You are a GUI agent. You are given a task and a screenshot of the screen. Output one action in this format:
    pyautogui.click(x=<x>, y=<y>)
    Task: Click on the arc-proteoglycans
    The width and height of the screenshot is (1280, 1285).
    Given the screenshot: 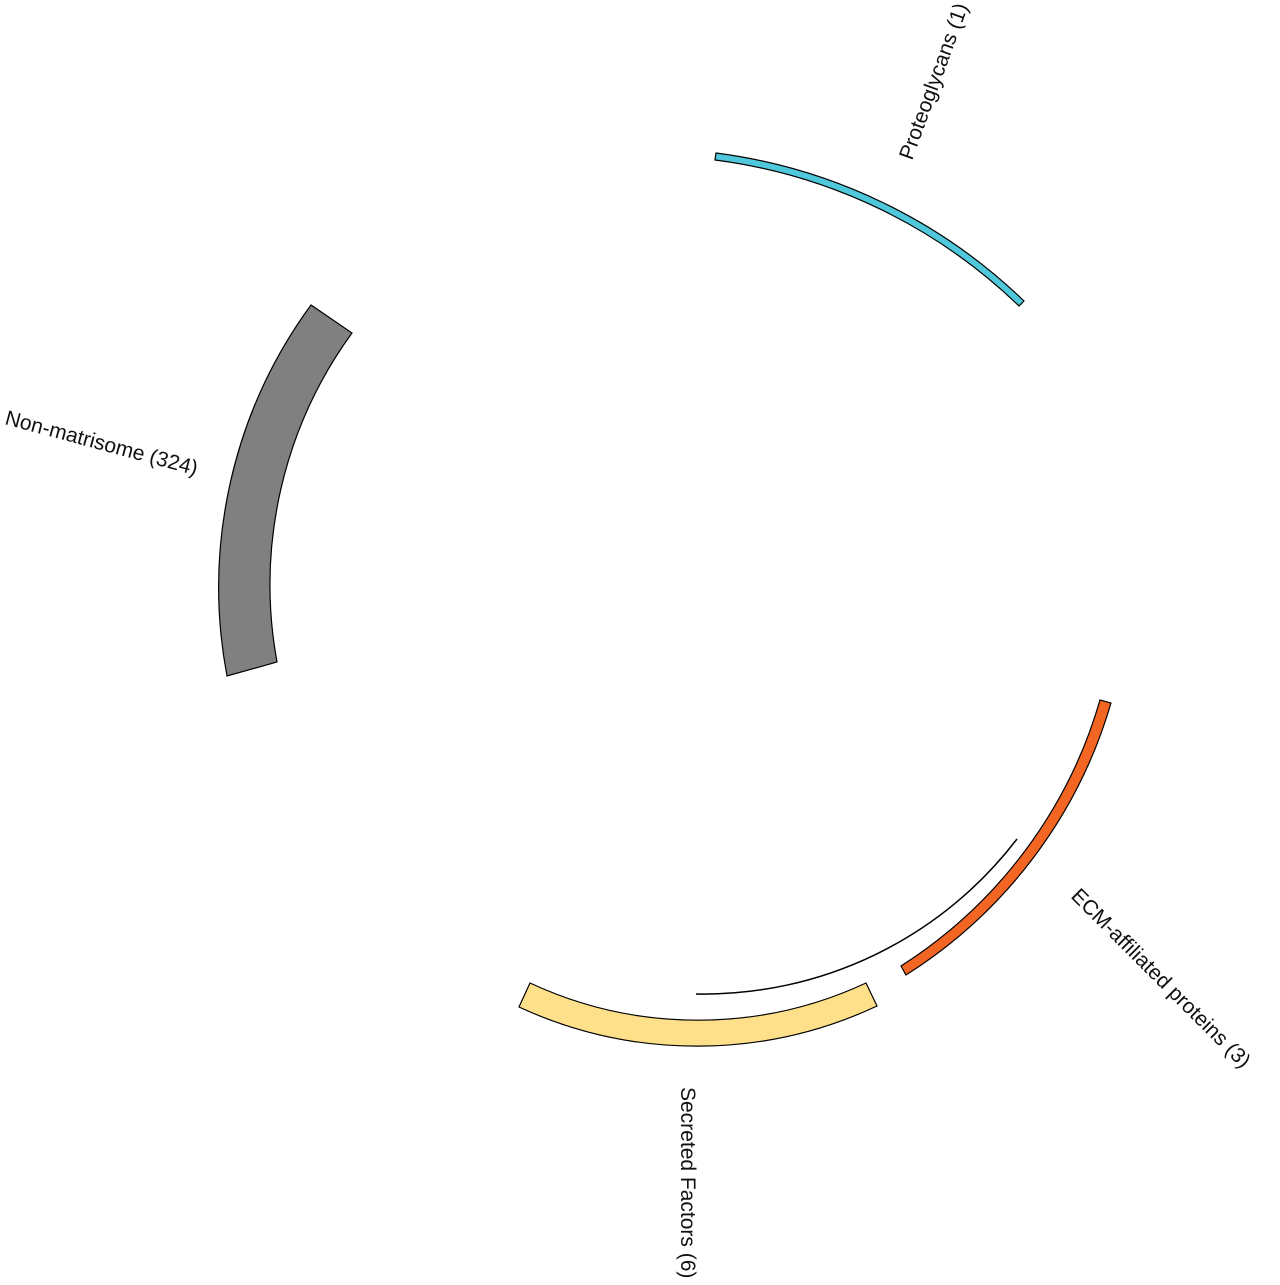 What is the action you would take?
    pyautogui.click(x=869, y=229)
    